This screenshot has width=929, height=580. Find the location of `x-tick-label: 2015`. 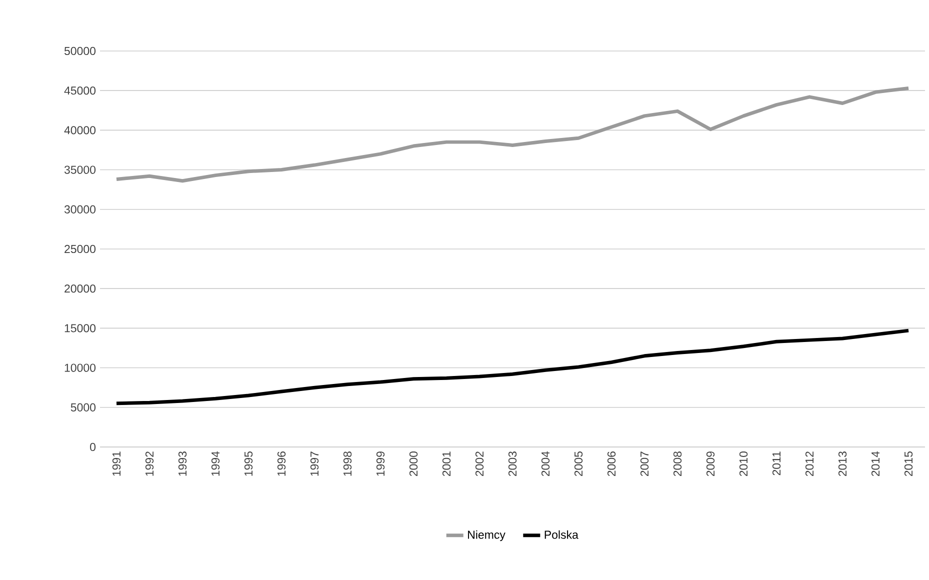

x-tick-label: 2015 is located at coordinates (908, 464).